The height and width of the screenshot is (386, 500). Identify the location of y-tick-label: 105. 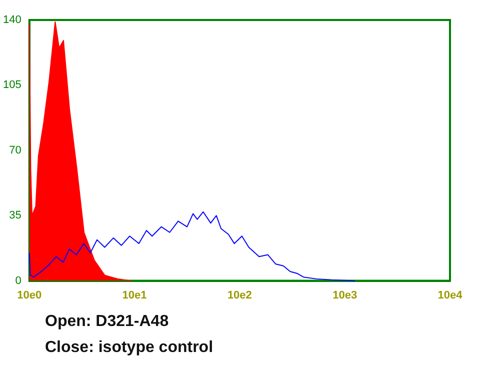
(12, 85).